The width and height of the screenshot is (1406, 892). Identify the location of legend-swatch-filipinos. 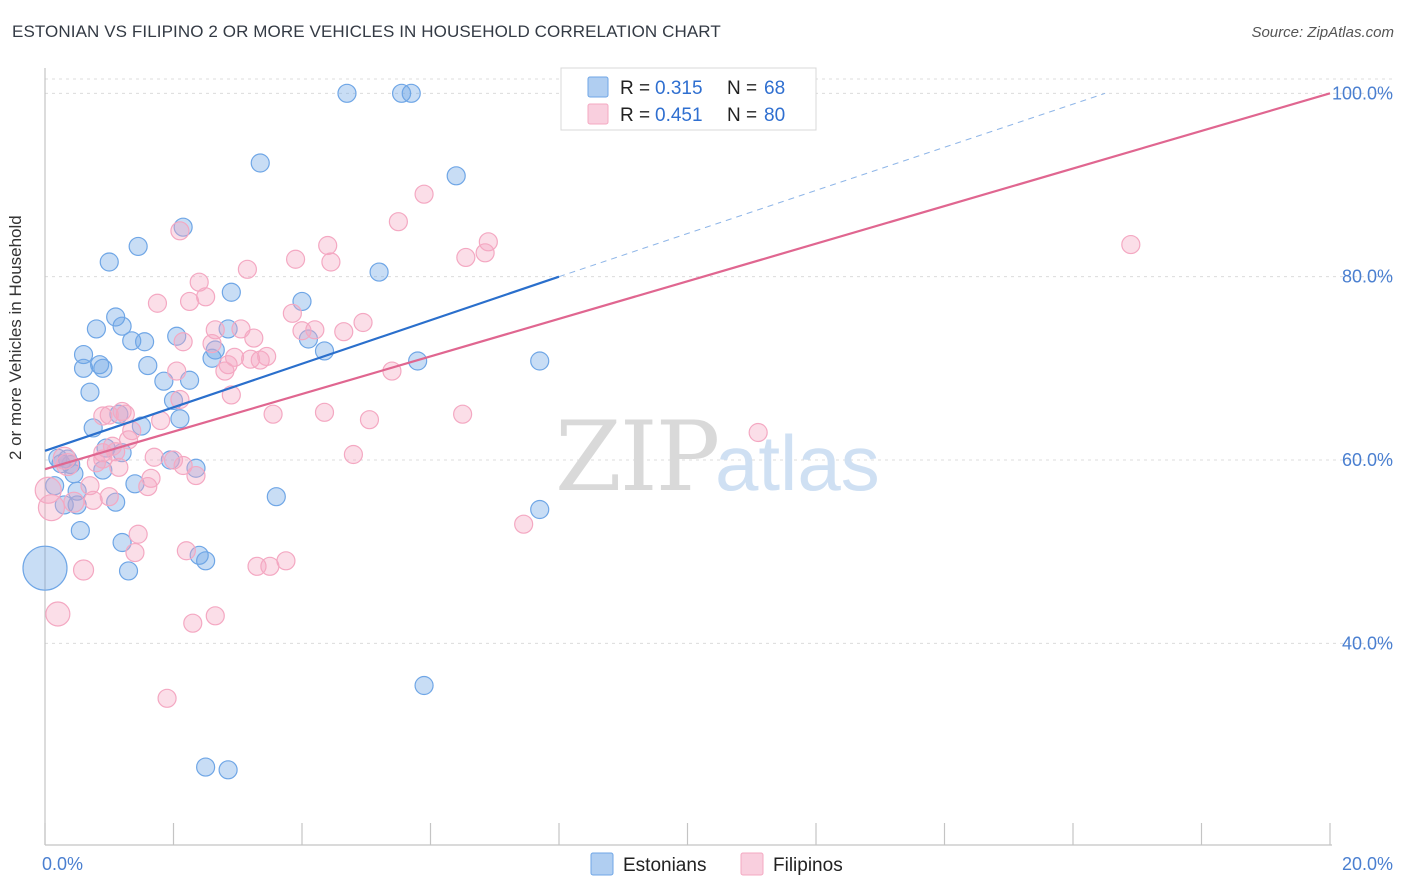
(752, 864).